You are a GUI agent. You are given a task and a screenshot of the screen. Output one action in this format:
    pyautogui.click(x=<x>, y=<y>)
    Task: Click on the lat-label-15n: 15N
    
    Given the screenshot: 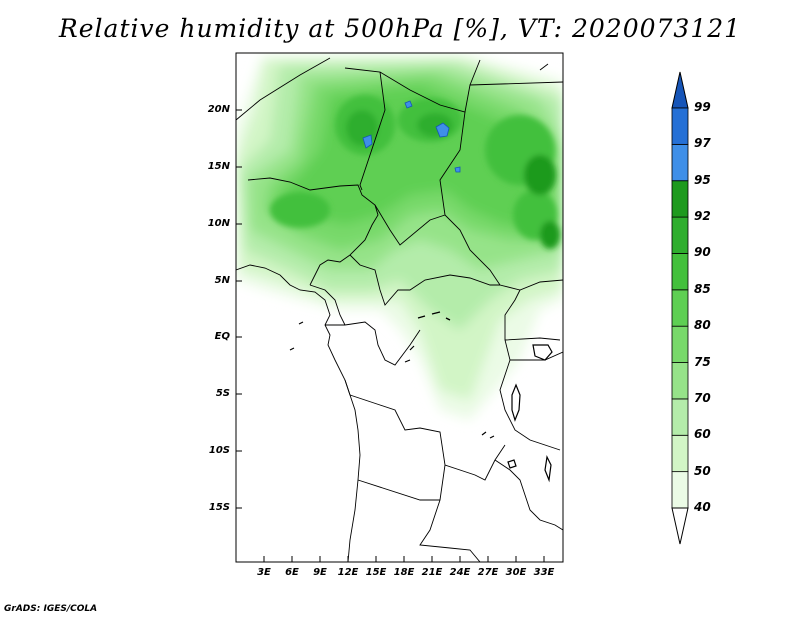 What is the action you would take?
    pyautogui.click(x=218, y=166)
    